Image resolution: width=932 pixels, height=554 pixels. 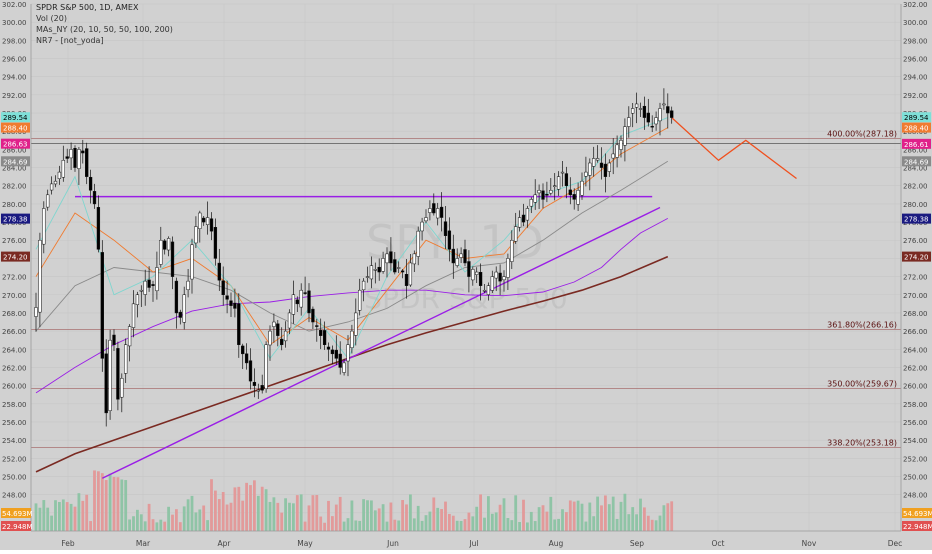 I want to click on y-tick-label-right: 298.00, so click(x=915, y=41).